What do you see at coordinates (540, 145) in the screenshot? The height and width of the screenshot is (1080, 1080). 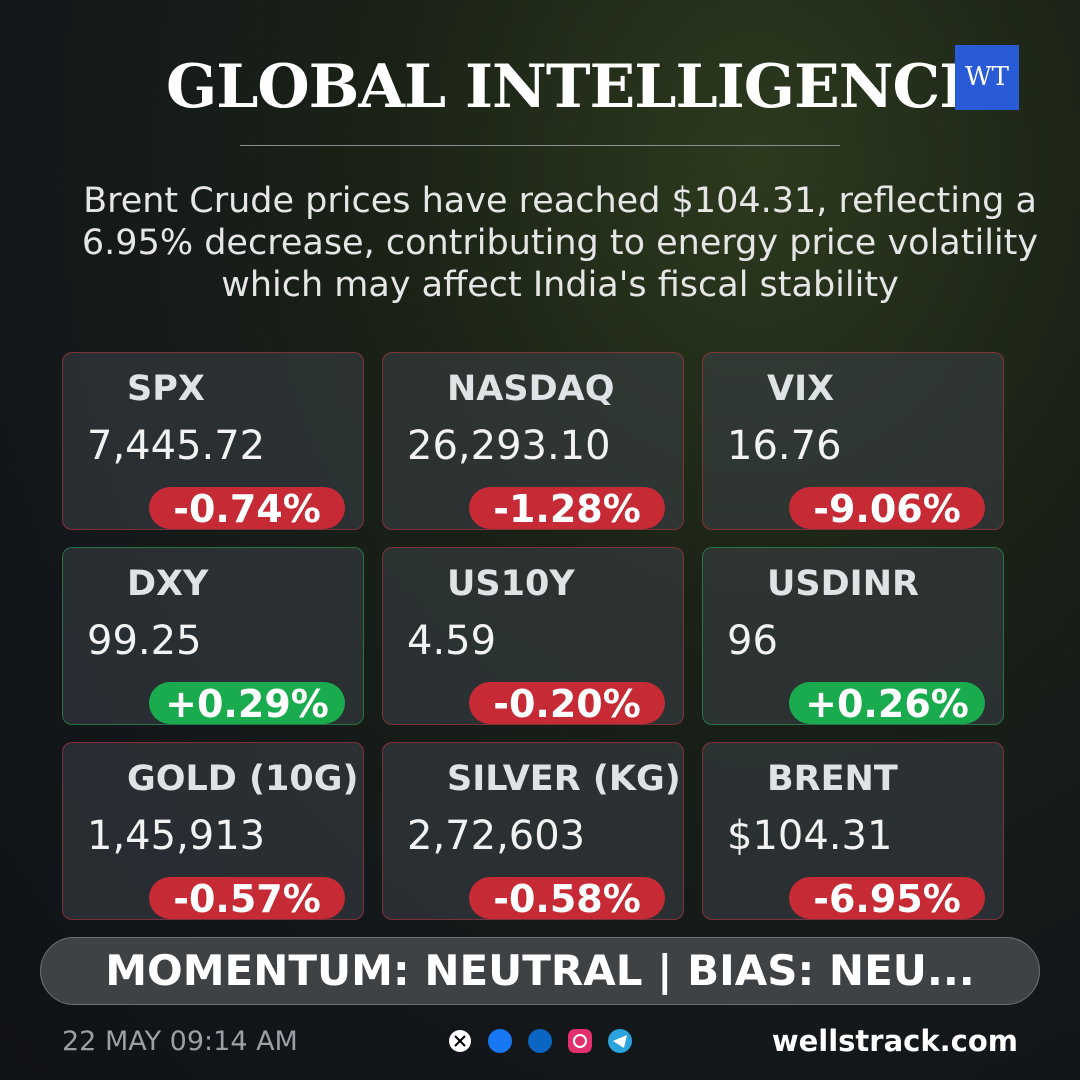 I see `divider` at bounding box center [540, 145].